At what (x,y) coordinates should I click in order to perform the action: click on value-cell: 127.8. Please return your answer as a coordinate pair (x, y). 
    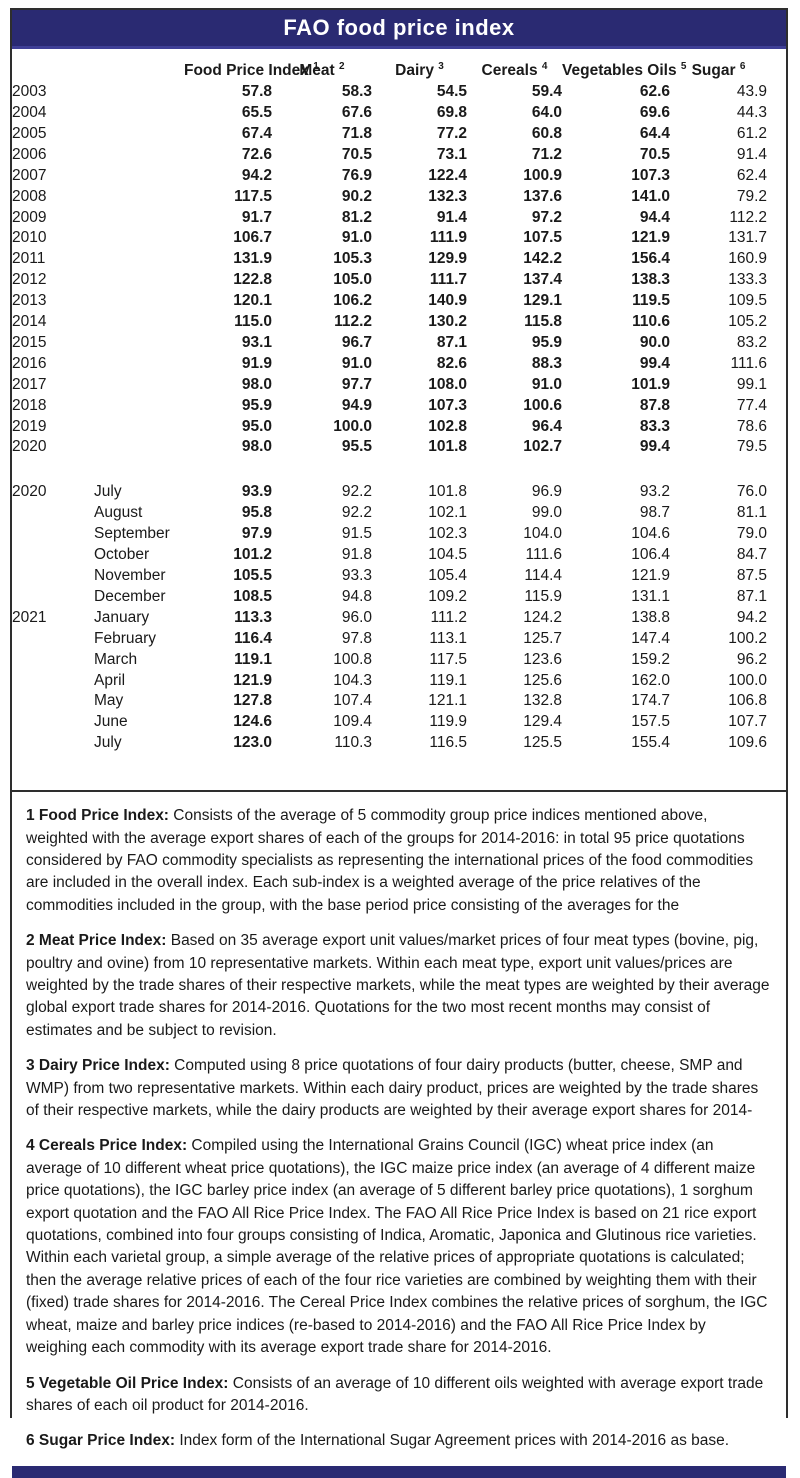
    Looking at the image, I should click on (252, 701).